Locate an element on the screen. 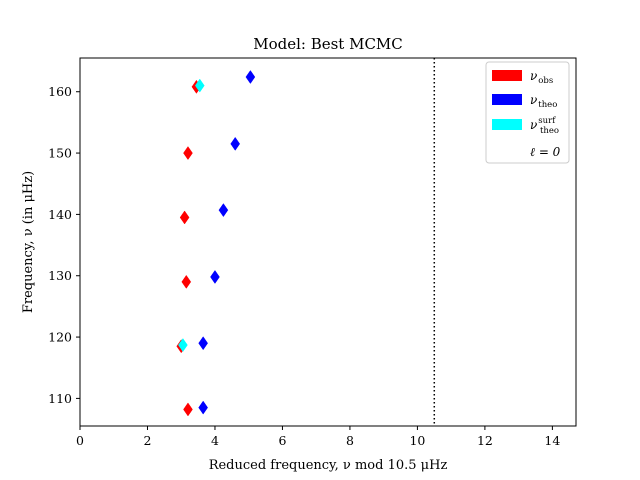 Image resolution: width=640 pixels, height=480 pixels. y-tick-label: 140 is located at coordinates (60, 214).